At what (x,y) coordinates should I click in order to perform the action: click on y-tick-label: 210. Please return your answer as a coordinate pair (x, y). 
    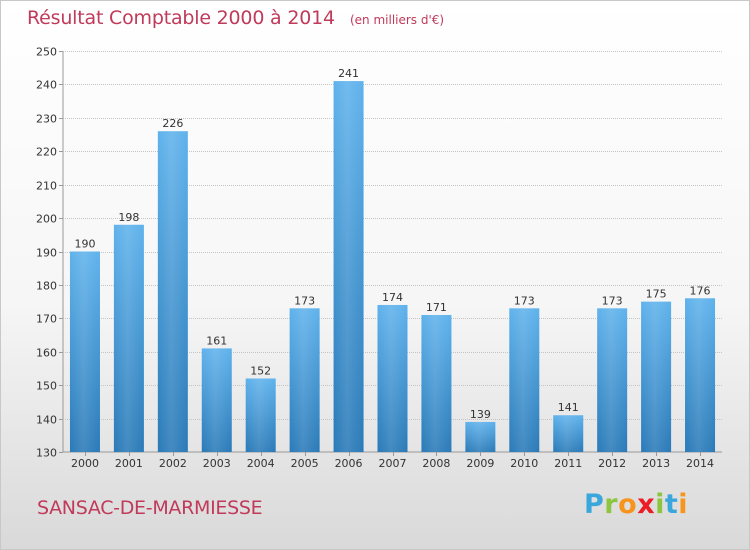
    Looking at the image, I should click on (46, 186).